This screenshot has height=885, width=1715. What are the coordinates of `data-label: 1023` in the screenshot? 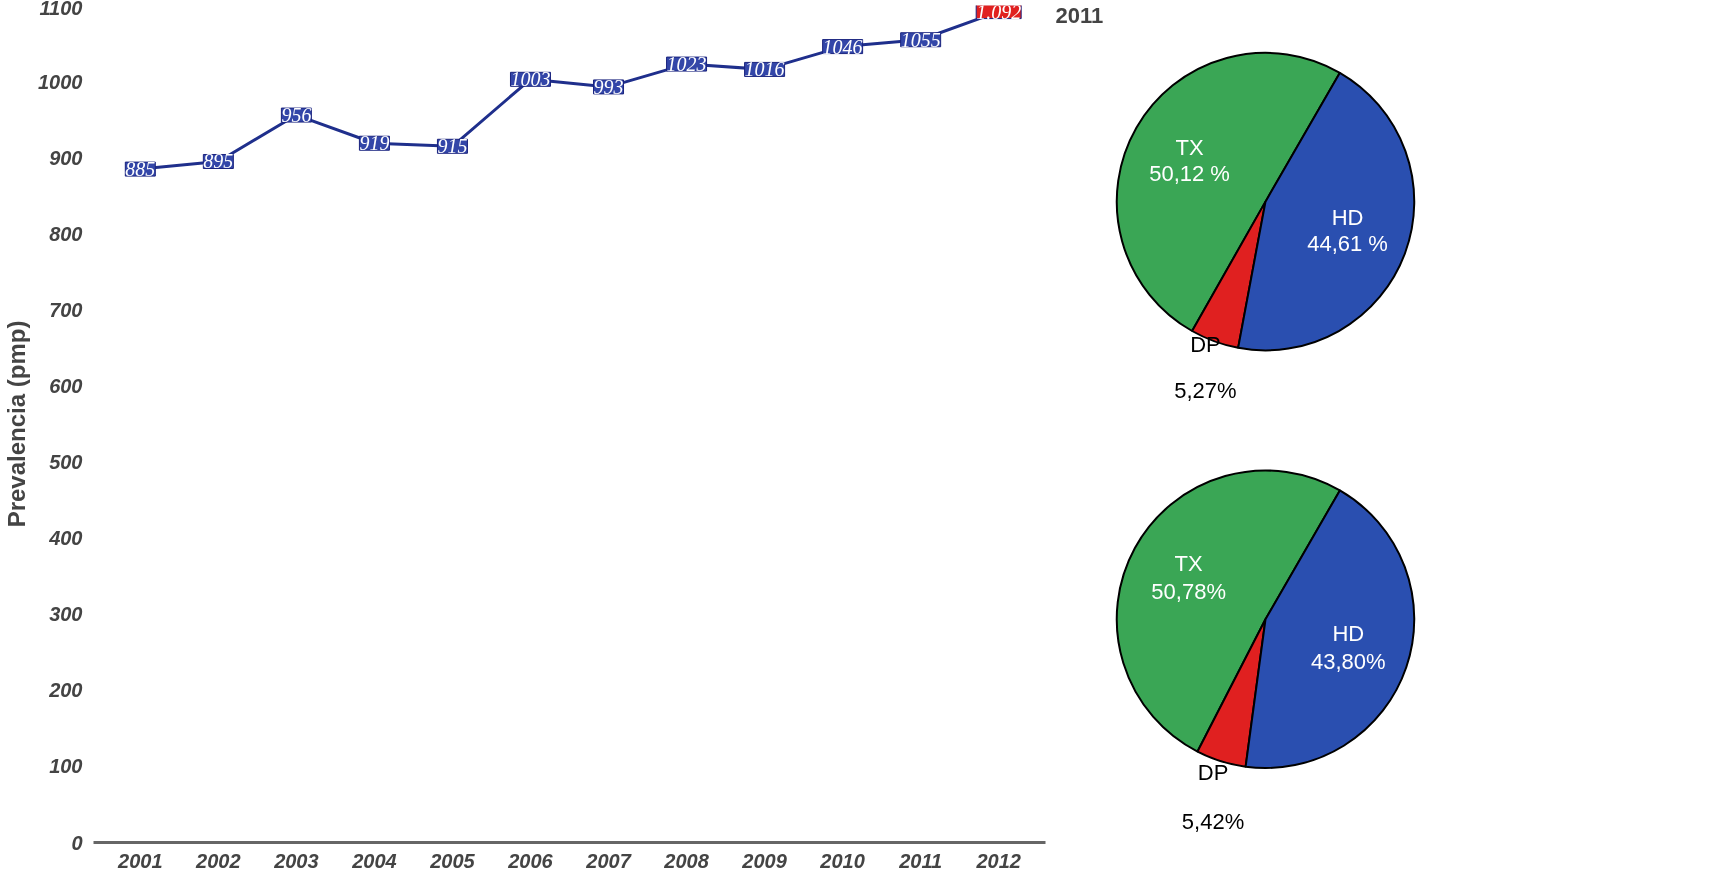 It's located at (686, 64).